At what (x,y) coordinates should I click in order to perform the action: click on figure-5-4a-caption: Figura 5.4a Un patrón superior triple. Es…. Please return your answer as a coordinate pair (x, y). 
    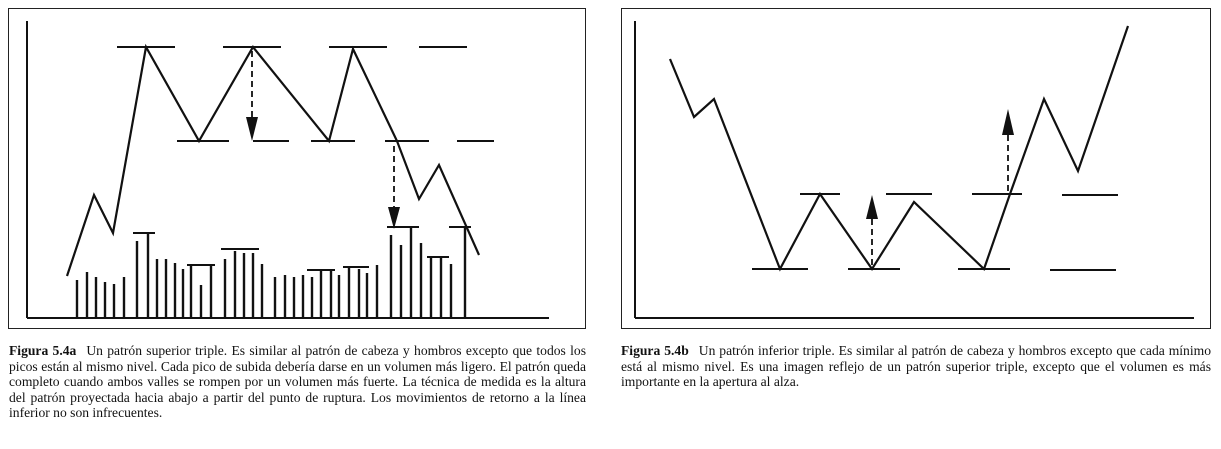
    Looking at the image, I should click on (297, 382).